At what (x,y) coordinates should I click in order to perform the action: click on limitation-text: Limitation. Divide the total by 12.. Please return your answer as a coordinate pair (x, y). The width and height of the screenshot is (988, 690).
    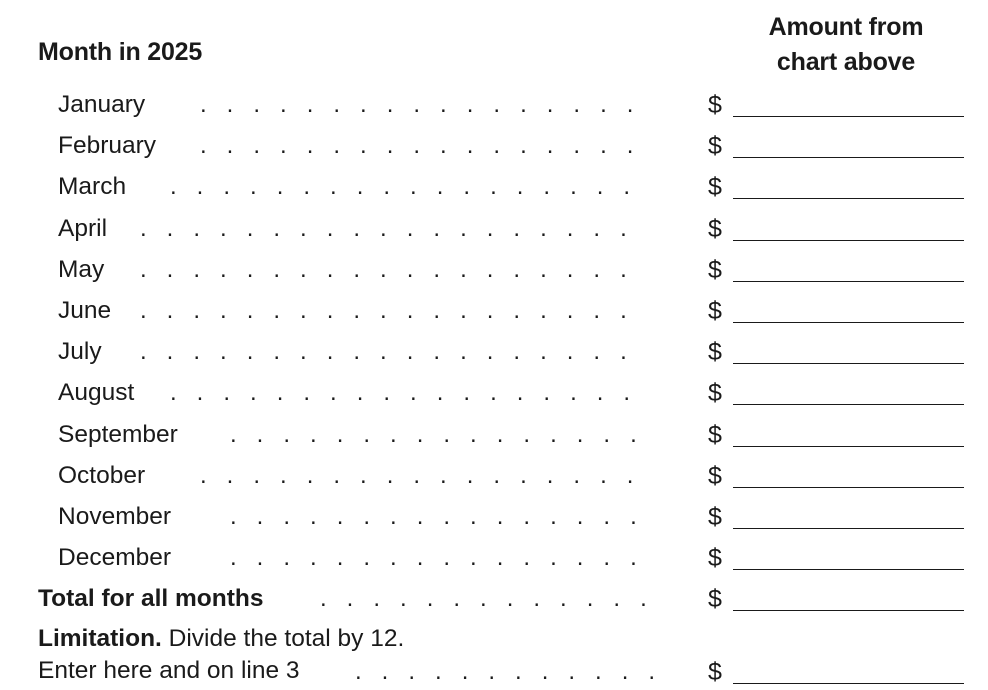
    Looking at the image, I should click on (221, 639).